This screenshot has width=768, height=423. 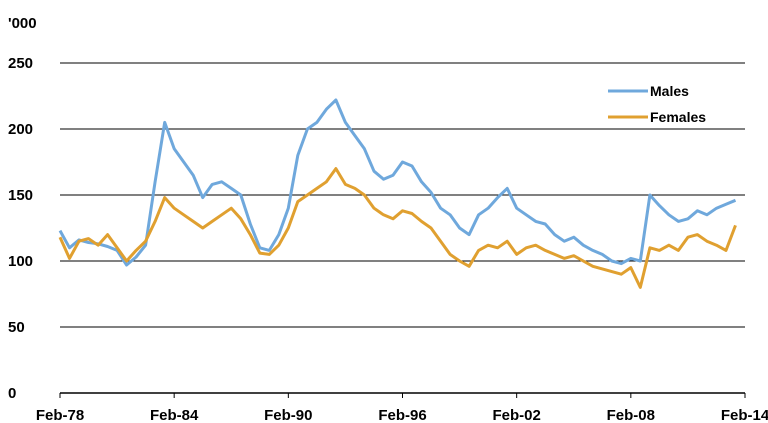 I want to click on x-tick-label: Feb-84, so click(x=174, y=415).